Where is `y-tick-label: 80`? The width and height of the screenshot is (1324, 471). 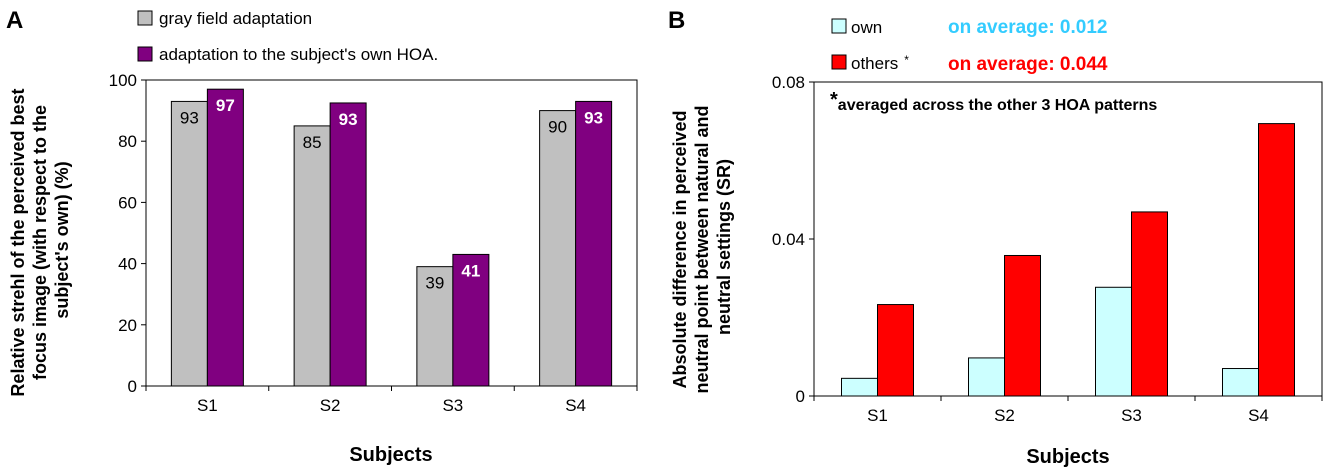
y-tick-label: 80 is located at coordinates (127, 141).